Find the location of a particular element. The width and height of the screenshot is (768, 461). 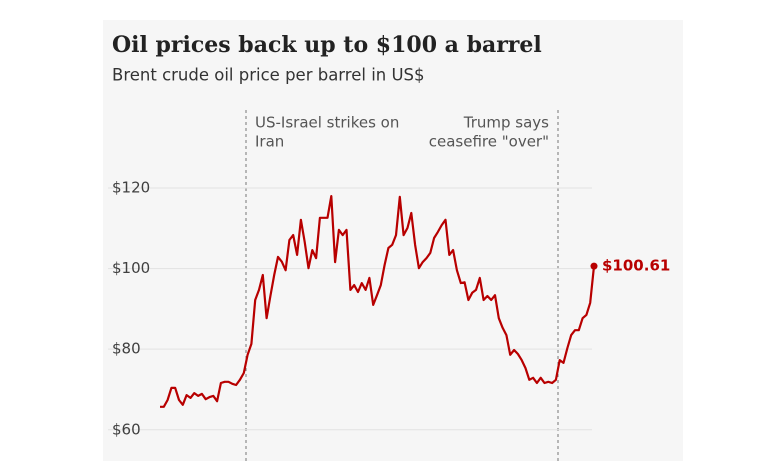

y-tick-label: $120 is located at coordinates (131, 187).